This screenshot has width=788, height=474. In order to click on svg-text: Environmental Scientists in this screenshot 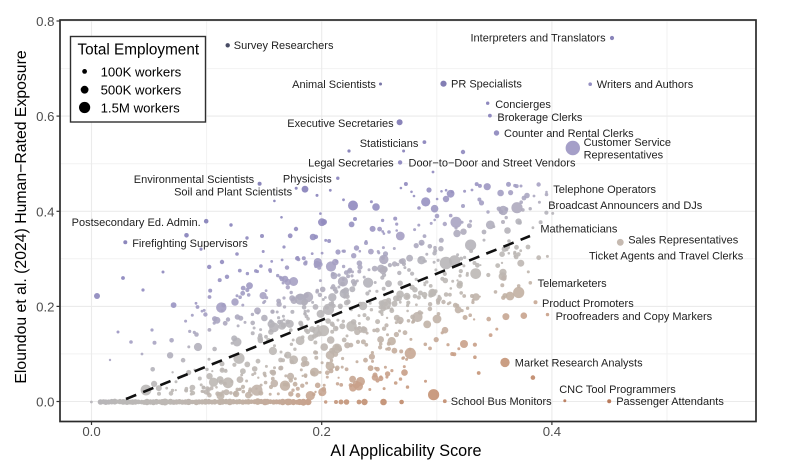, I will do `click(194, 180)`.